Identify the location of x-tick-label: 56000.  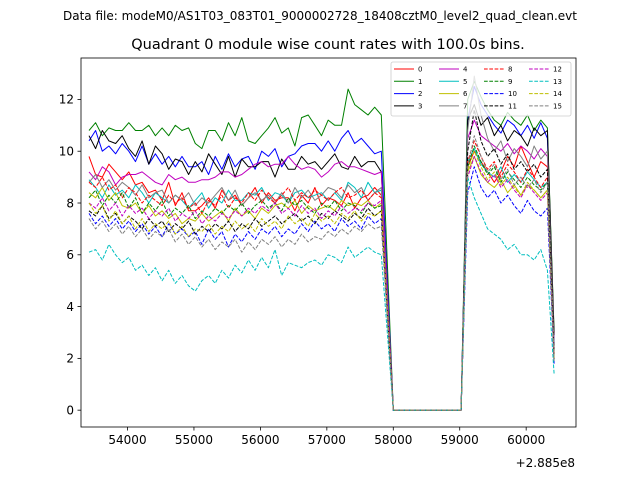
(260, 440).